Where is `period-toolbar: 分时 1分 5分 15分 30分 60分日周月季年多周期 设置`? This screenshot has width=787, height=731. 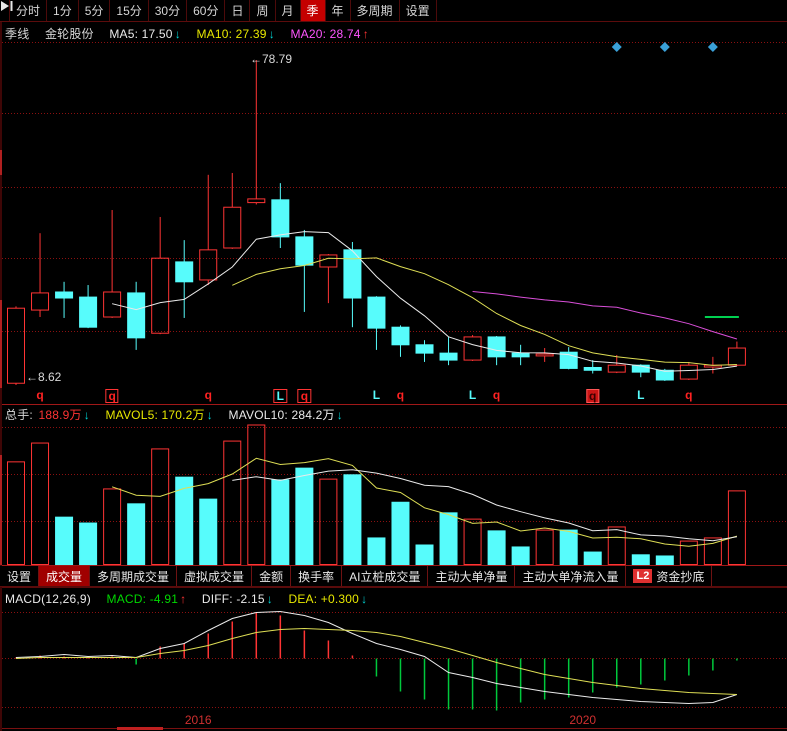
period-toolbar: 分时 1分 5分 15分 30分 60分日周月季年多周期 设置 is located at coordinates (393, 11).